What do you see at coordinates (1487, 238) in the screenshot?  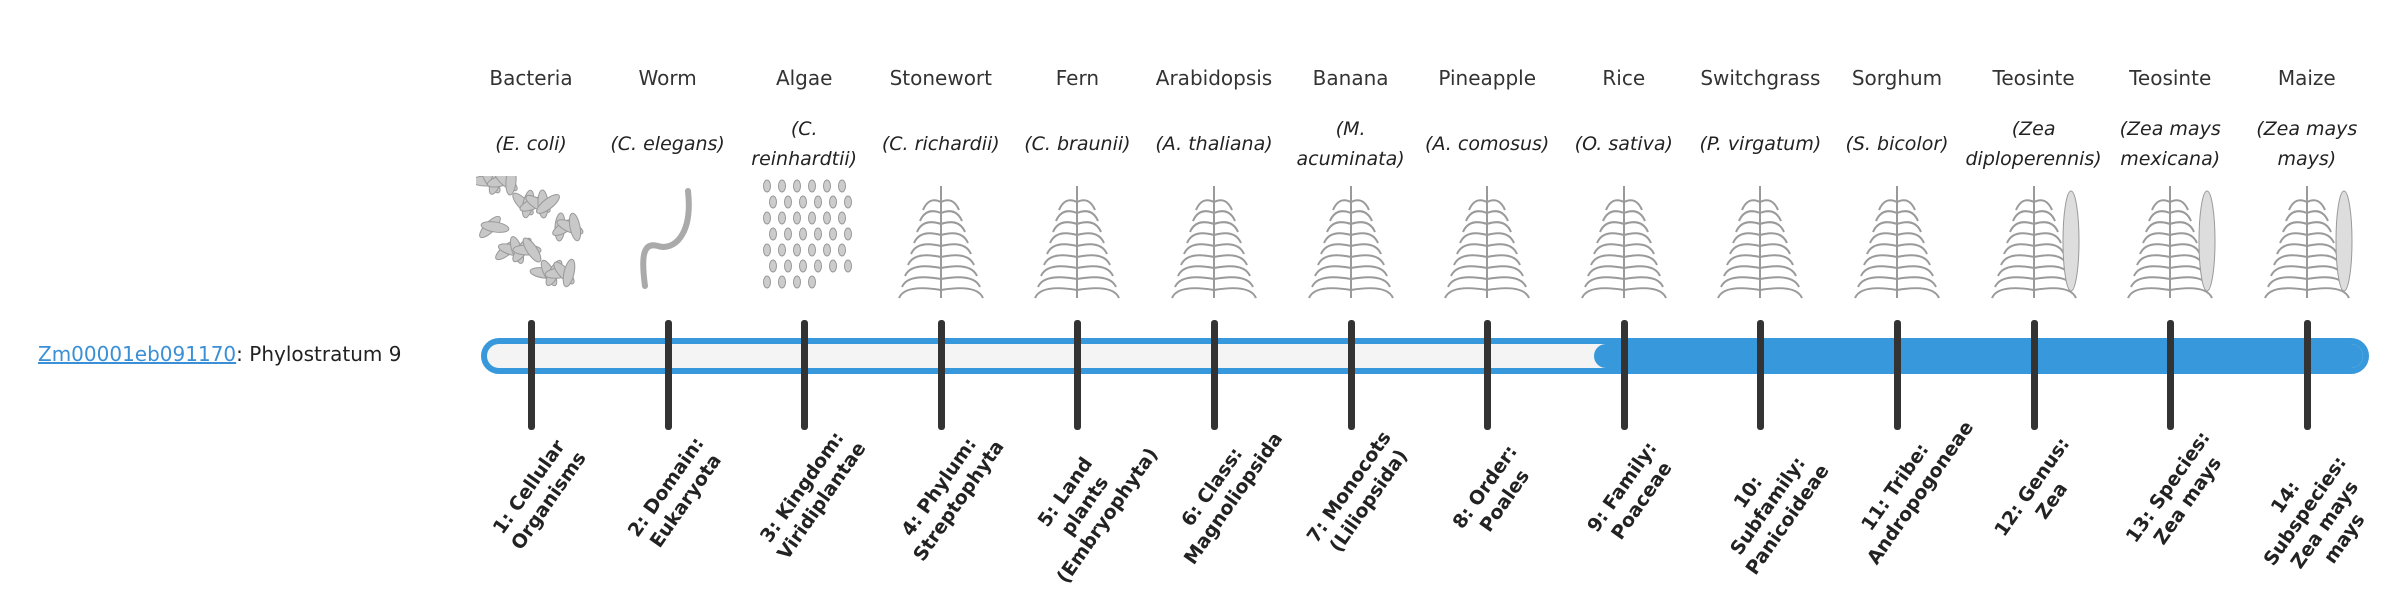 I see `pineapple-icon` at bounding box center [1487, 238].